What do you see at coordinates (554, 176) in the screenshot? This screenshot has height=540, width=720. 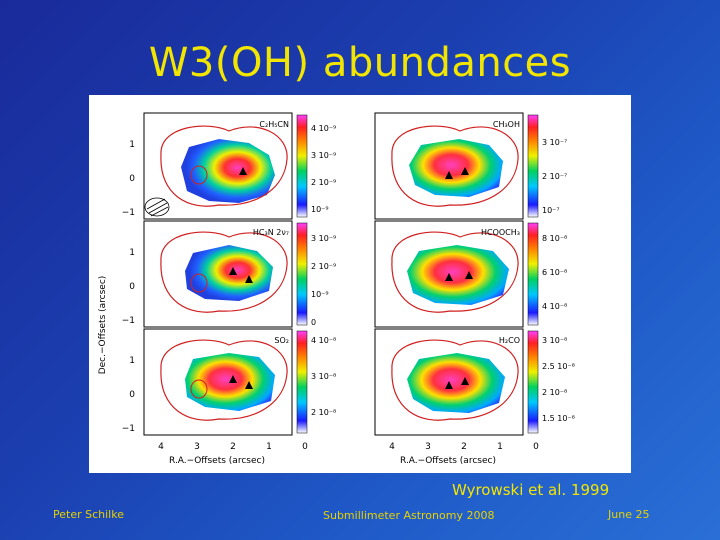 I see `scale-label: 2 10⁻⁷` at bounding box center [554, 176].